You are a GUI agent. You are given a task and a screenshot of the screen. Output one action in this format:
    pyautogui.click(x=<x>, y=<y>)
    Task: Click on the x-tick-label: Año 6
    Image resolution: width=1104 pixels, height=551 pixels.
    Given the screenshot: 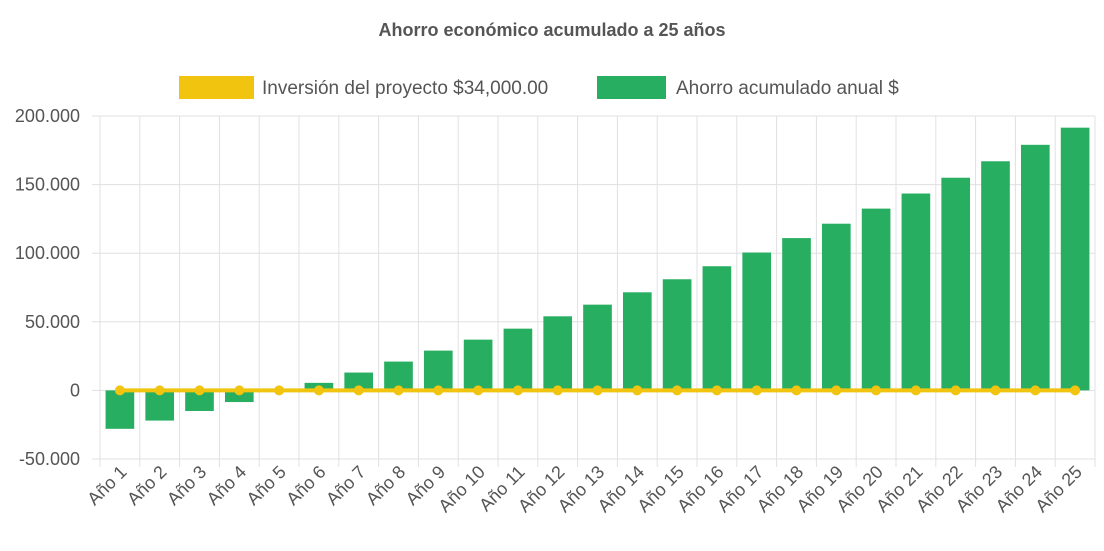 What is the action you would take?
    pyautogui.click(x=305, y=485)
    